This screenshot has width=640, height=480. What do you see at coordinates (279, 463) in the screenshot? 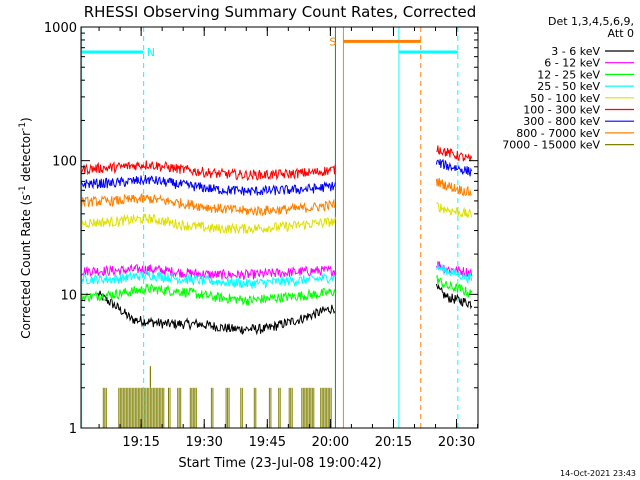
I see `x-axis-label: Start Time (23-Jul-08 19:00:42)` at bounding box center [279, 463].